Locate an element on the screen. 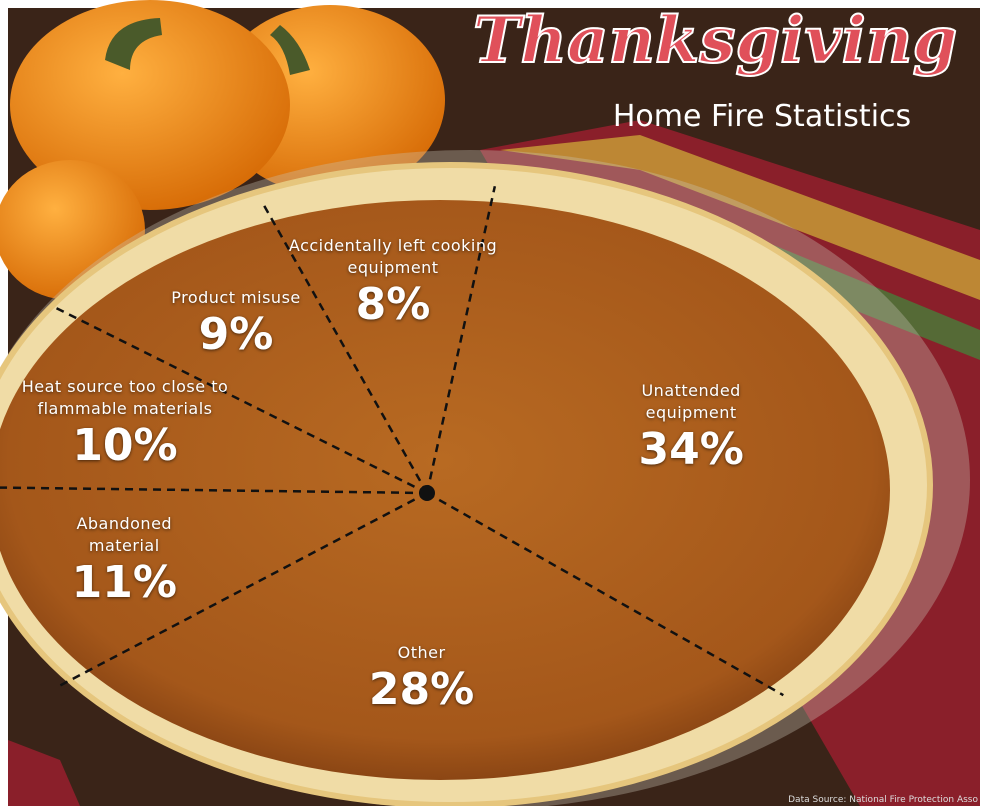  slice-value-label: 28% is located at coordinates (421, 689).